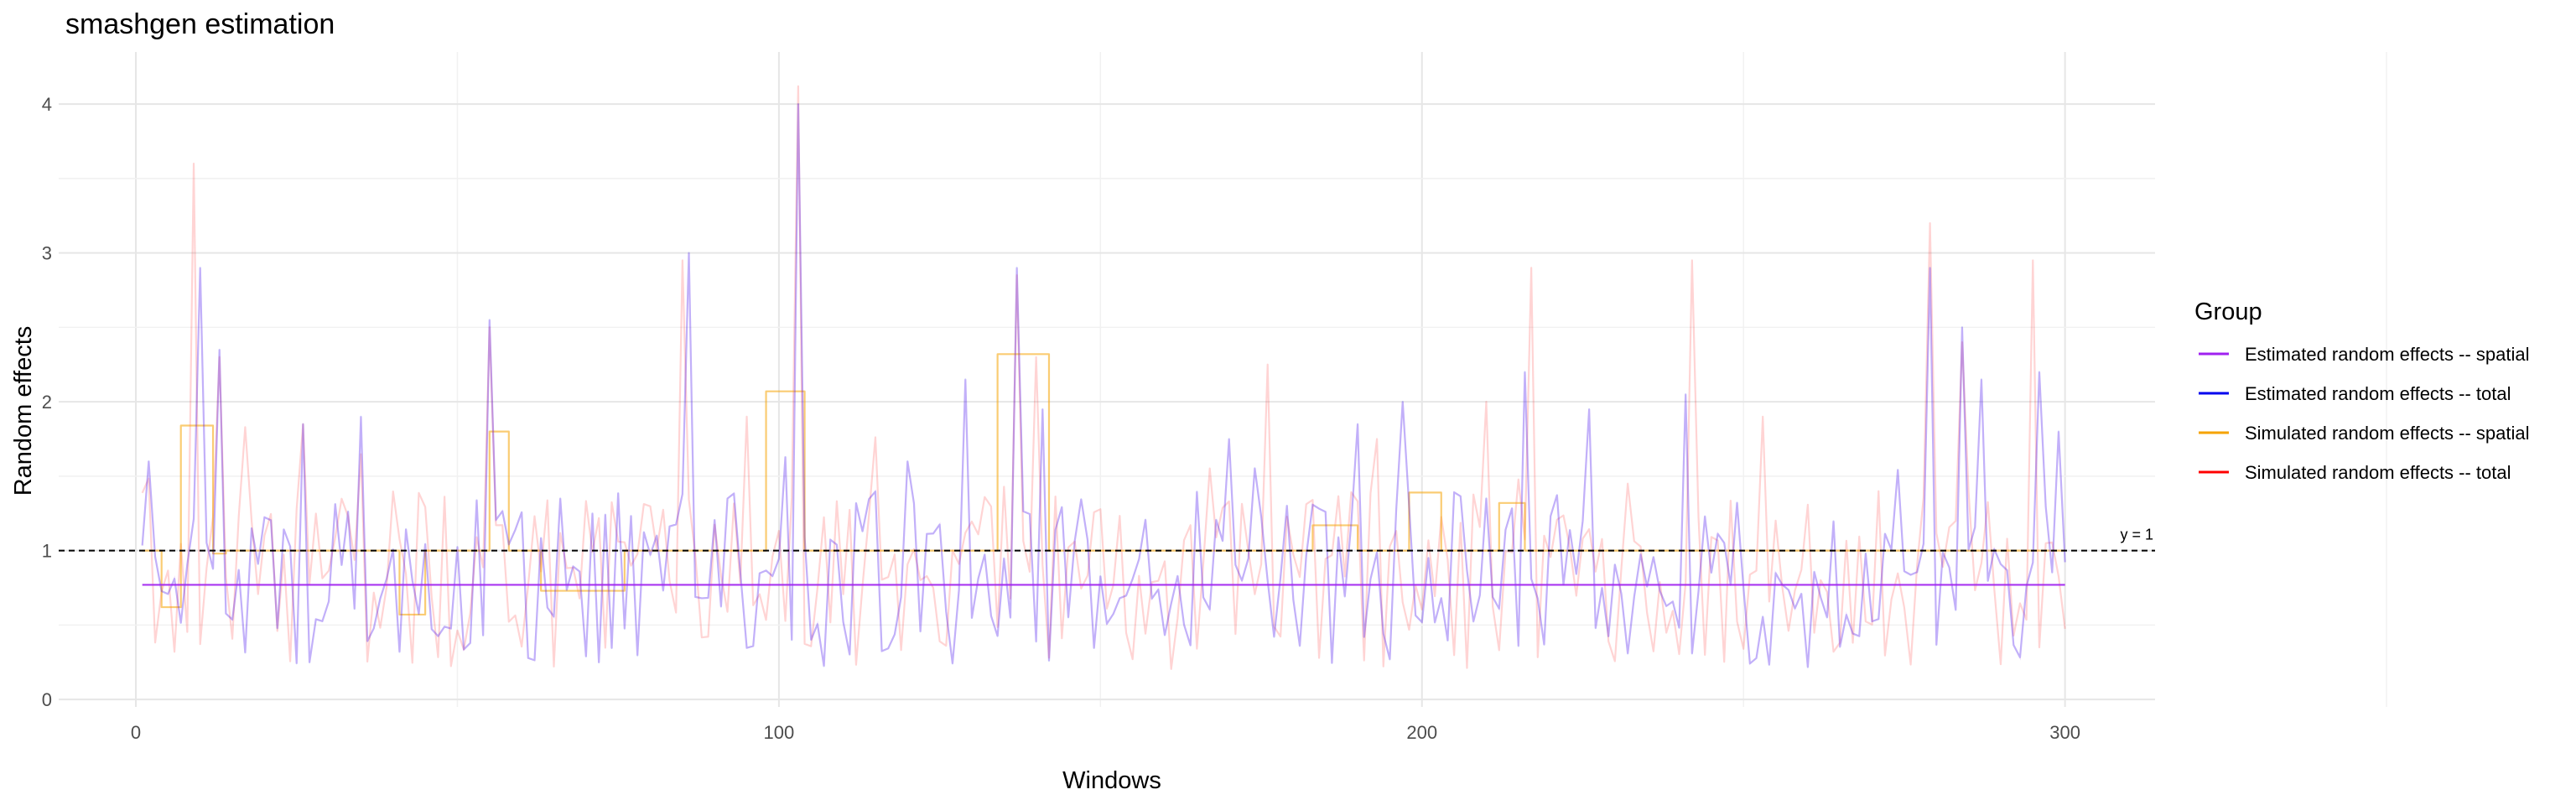 The image size is (2576, 805). I want to click on x-tick-label: 0, so click(136, 732).